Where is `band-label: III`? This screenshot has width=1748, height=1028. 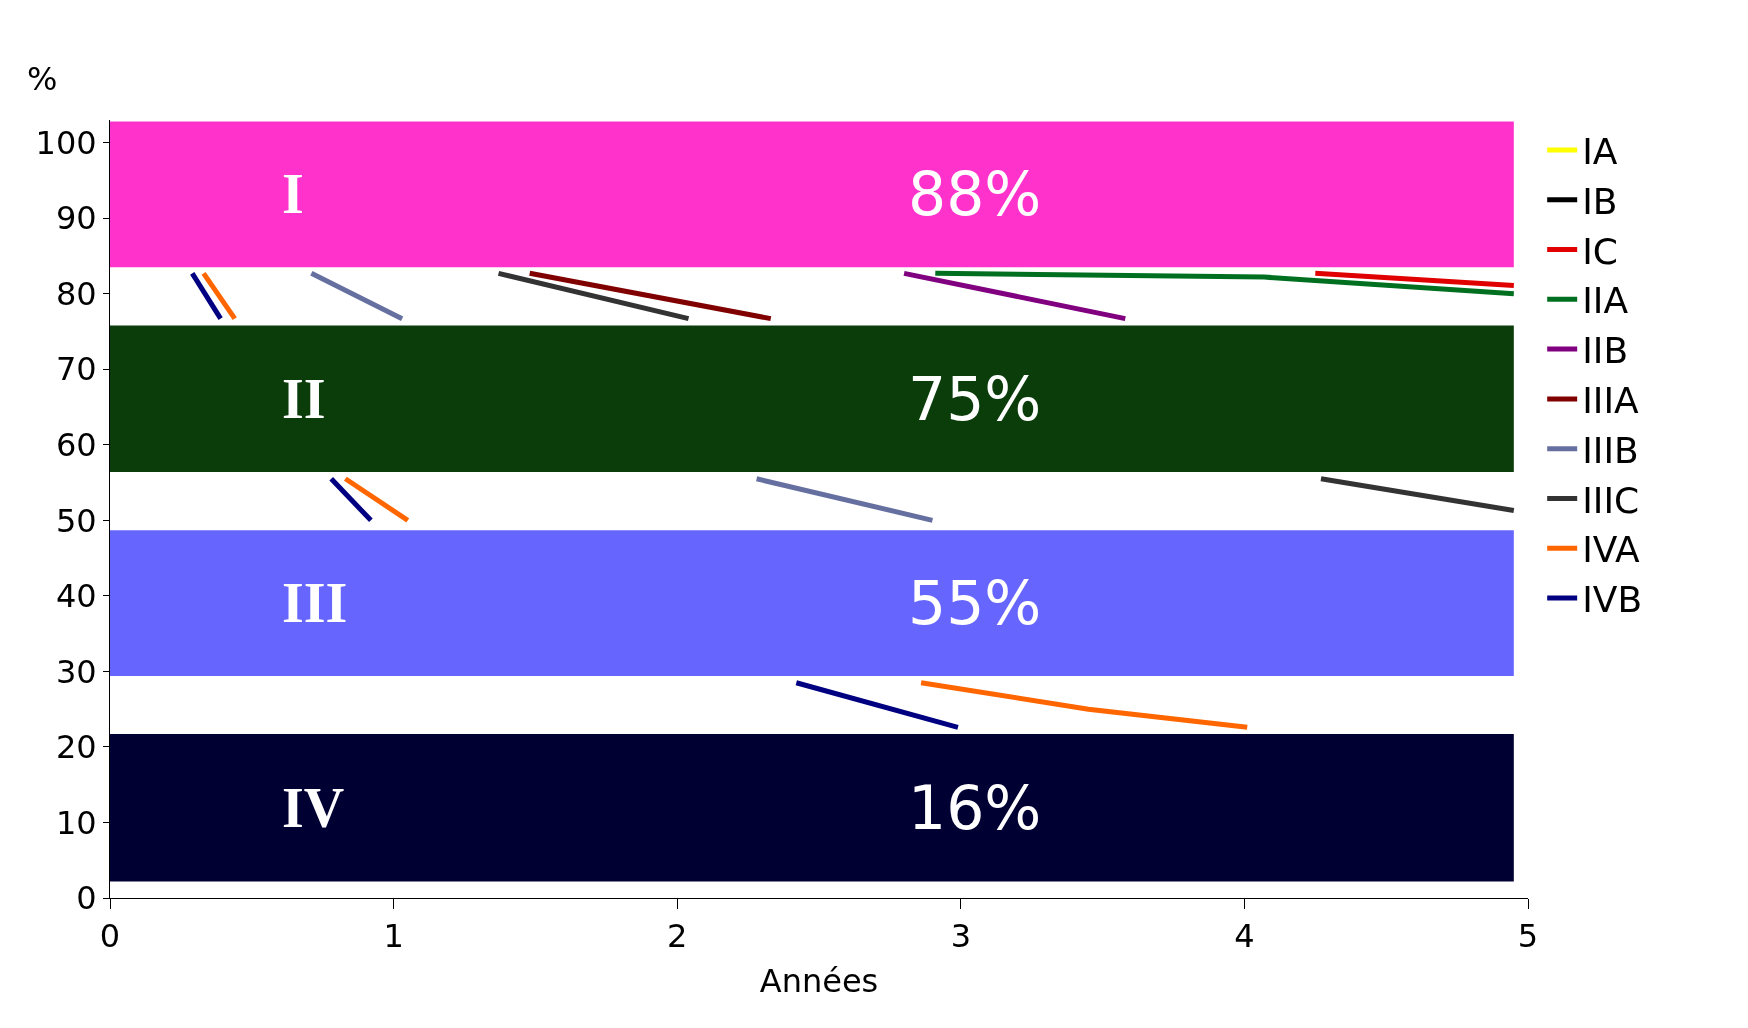 band-label: III is located at coordinates (315, 603).